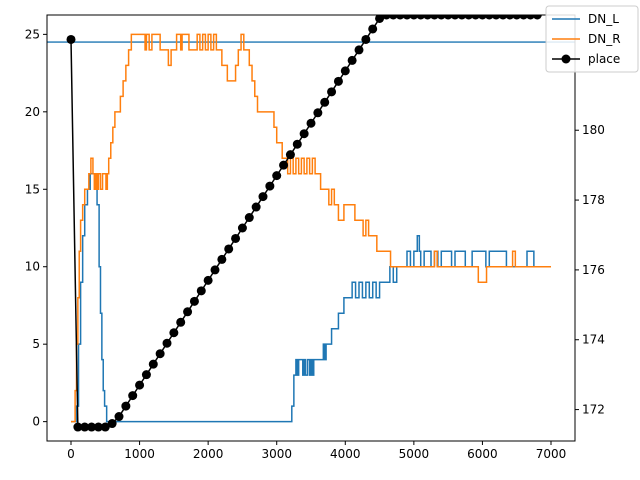  I want to click on legend-label: DN_R, so click(604, 39).